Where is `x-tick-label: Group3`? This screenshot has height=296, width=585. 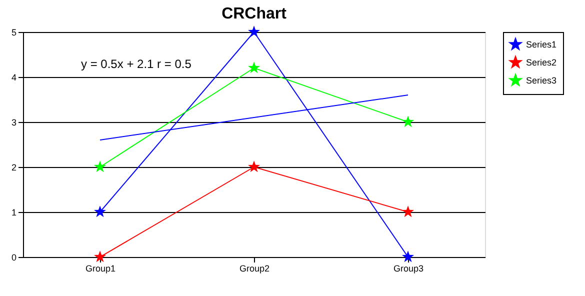
x-tick-label: Group3 is located at coordinates (408, 269).